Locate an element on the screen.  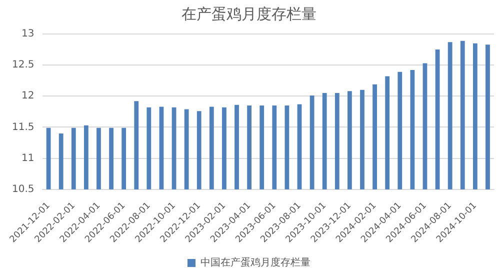
y-tick-label: 11.5 is located at coordinates (23, 127).